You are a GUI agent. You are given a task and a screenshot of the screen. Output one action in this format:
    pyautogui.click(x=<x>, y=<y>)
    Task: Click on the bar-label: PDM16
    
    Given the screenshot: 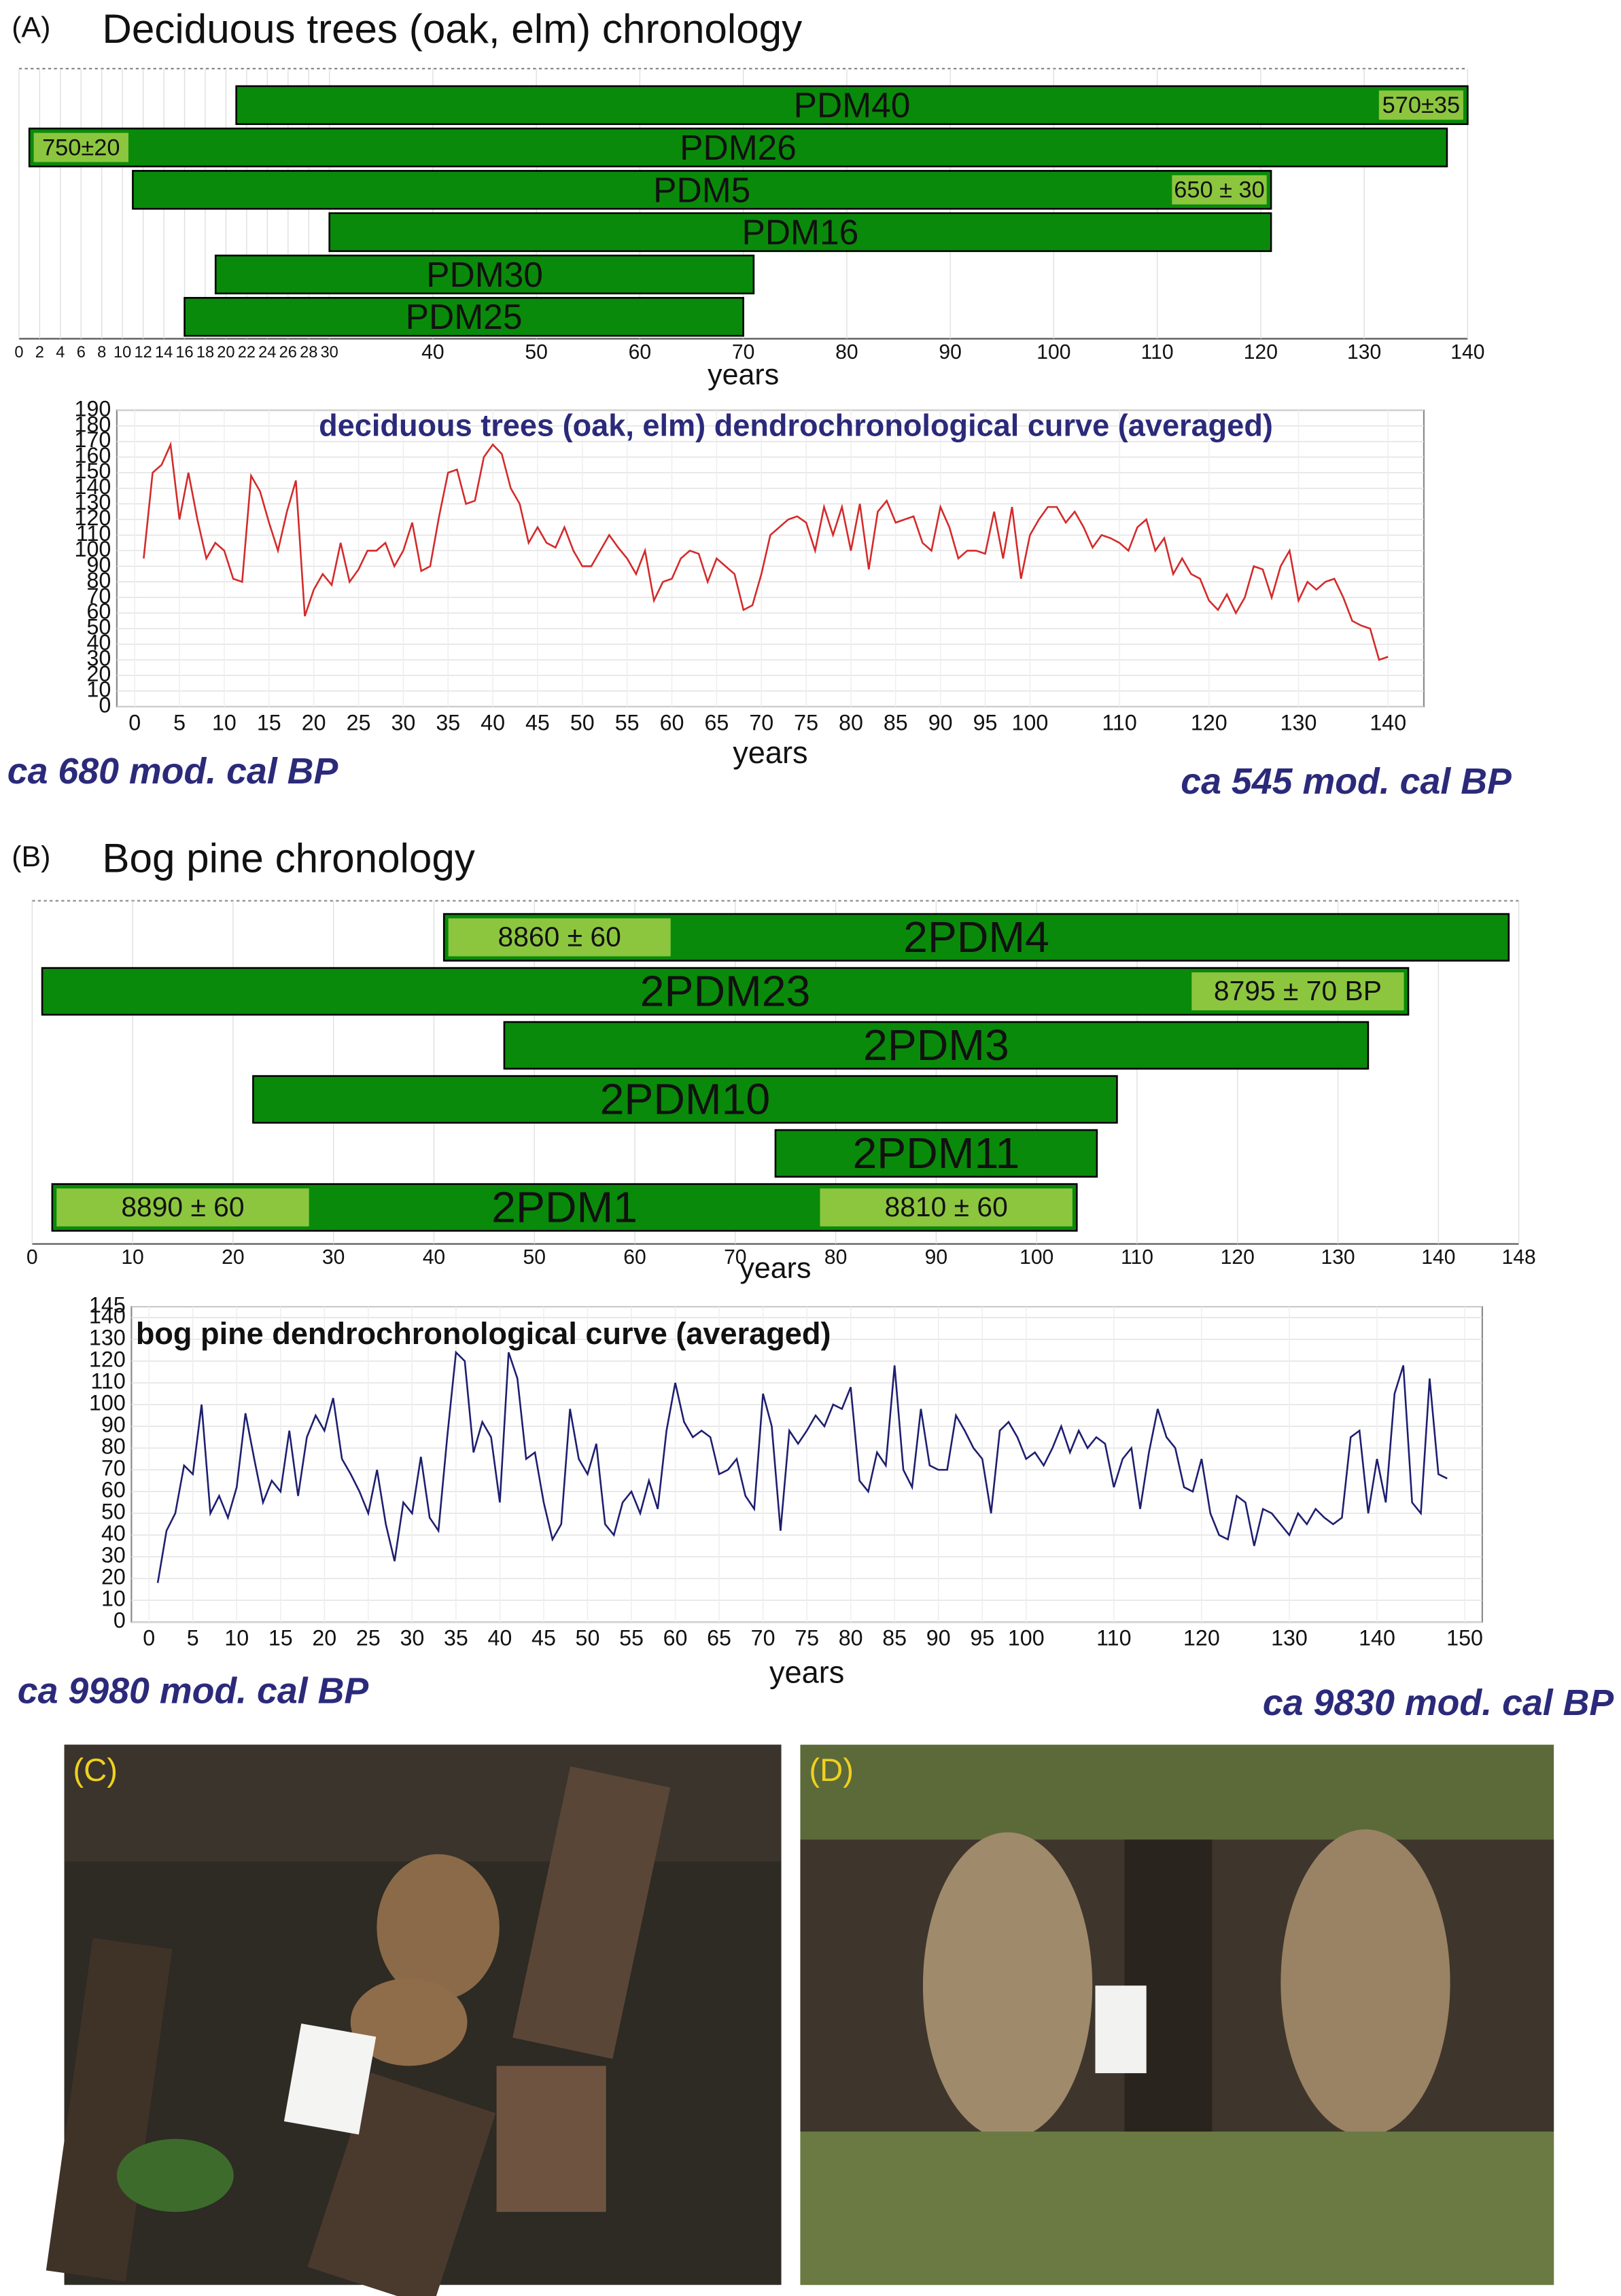 What is the action you would take?
    pyautogui.click(x=800, y=232)
    